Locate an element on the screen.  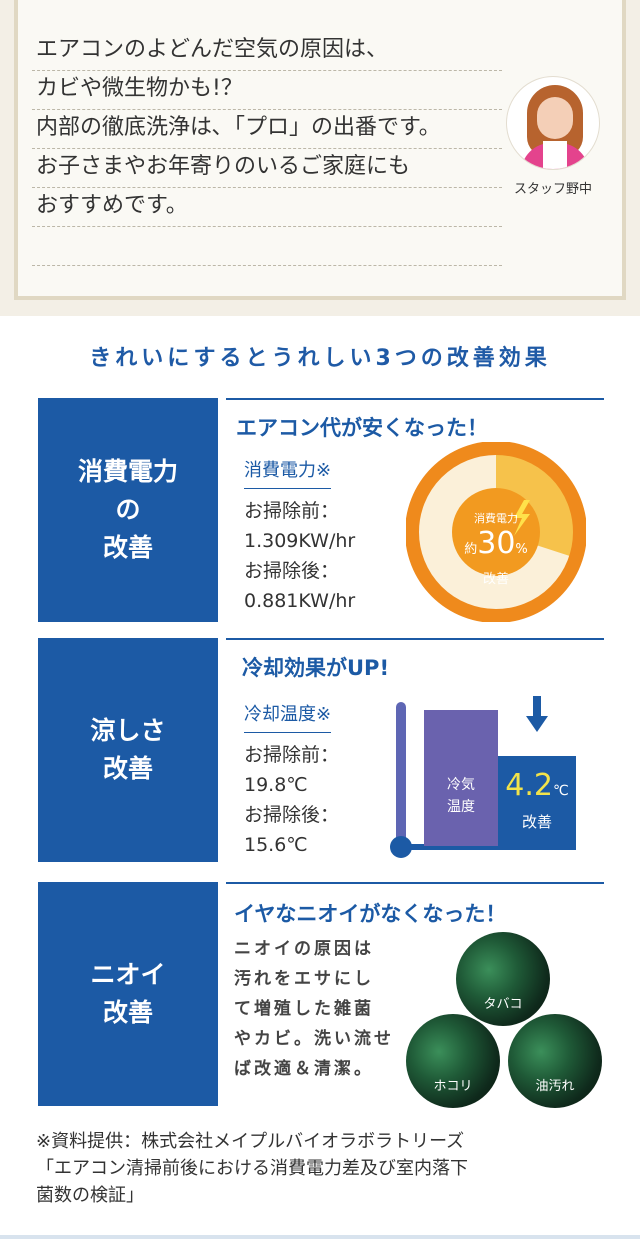
staff-name: スタッフ野中 is located at coordinates (552, 189).